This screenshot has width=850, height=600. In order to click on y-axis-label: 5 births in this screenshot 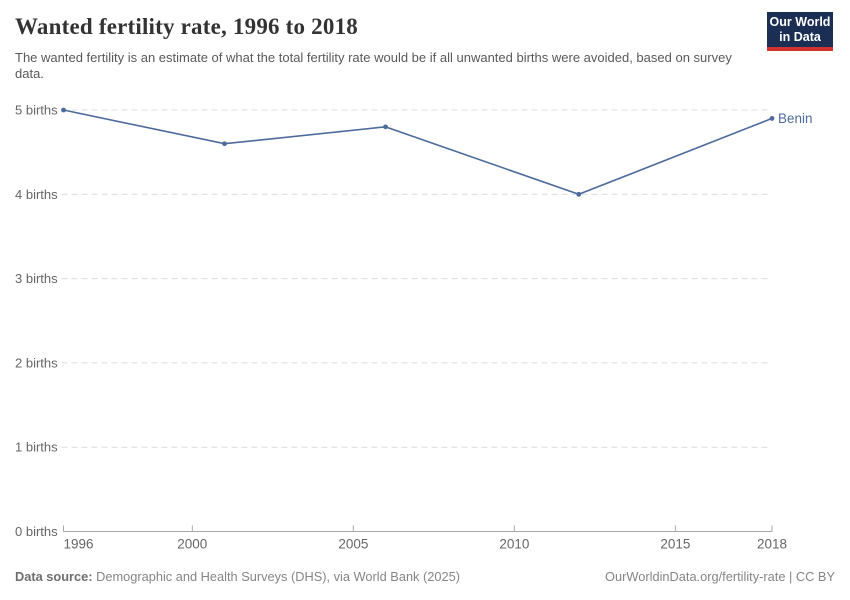, I will do `click(36, 110)`.